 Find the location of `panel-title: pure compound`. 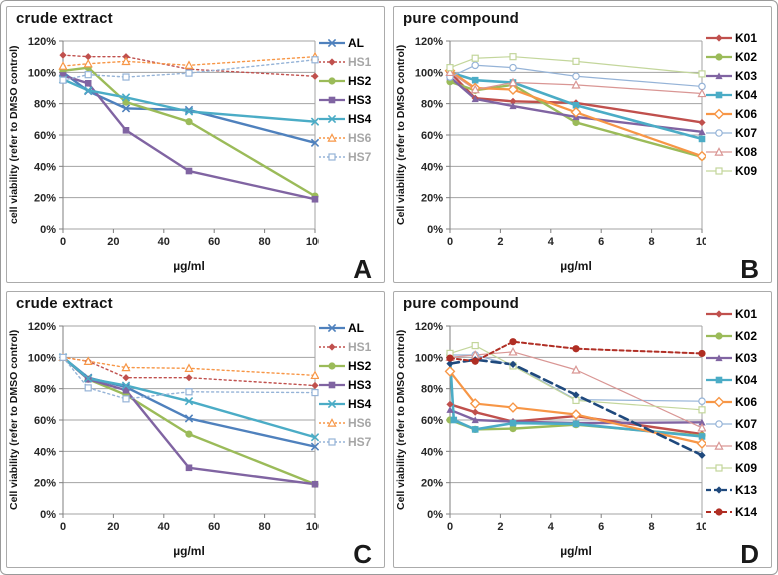

panel-title: pure compound is located at coordinates (461, 303).